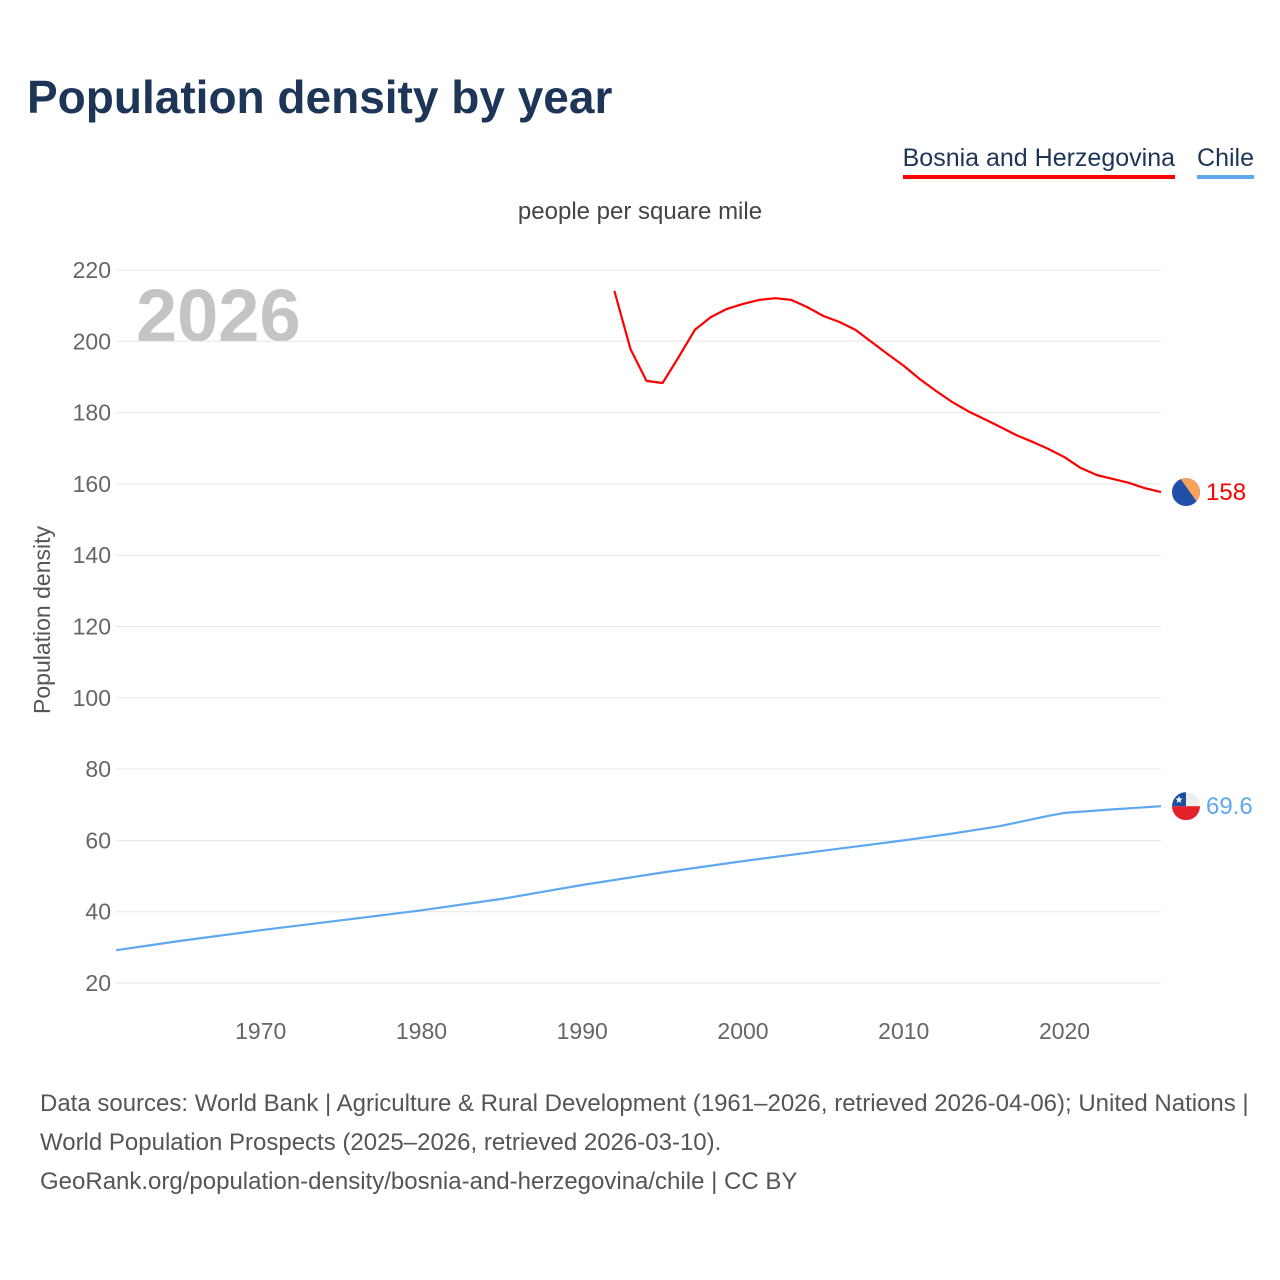  I want to click on legend-item-bosnia: Bosnia and Herzegovina, so click(1039, 161).